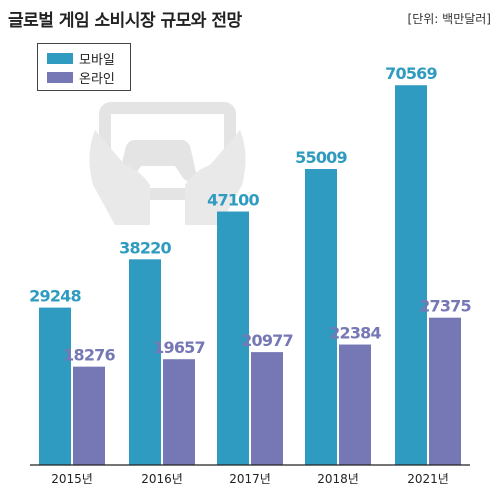 This screenshot has height=497, width=499. I want to click on data-label-mobile-2: 47100, so click(233, 200).